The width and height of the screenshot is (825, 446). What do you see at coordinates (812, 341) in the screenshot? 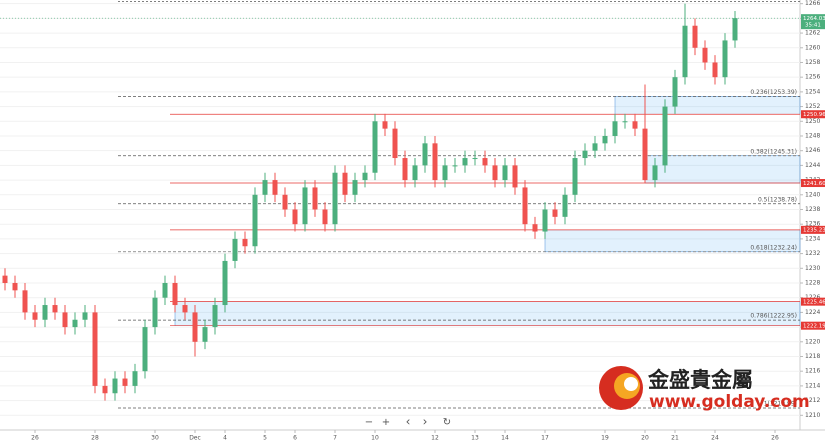
I see `y-tick-label: 1220` at bounding box center [812, 341].